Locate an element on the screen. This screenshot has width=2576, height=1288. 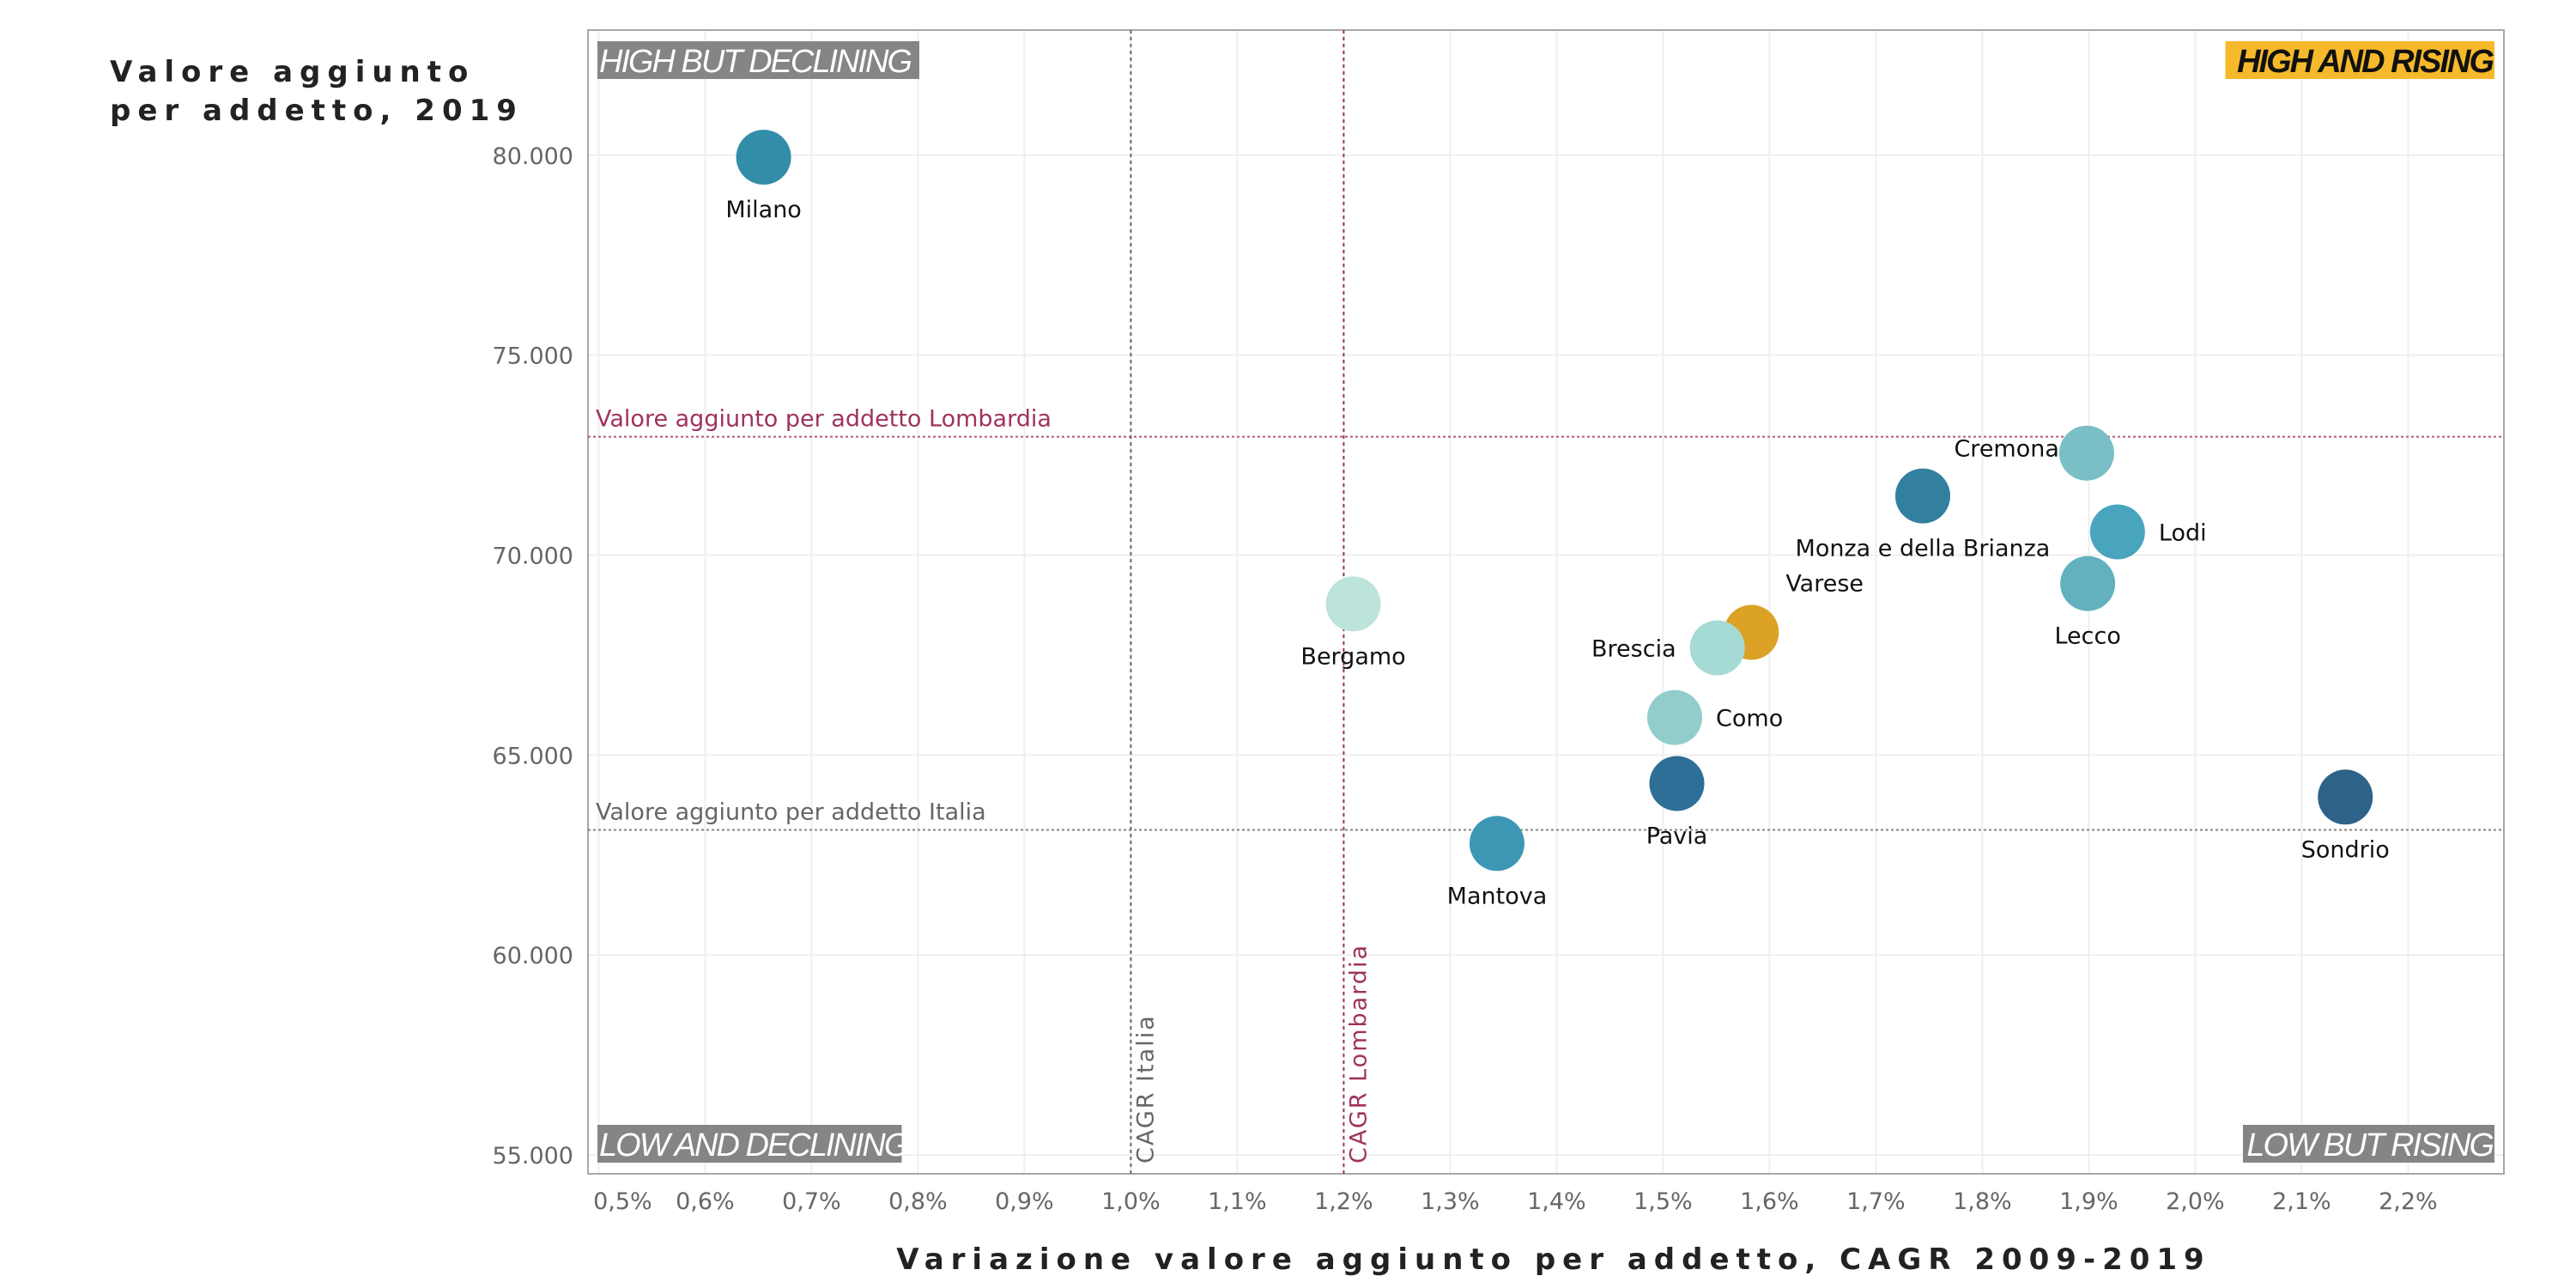
point-sondrio is located at coordinates (2345, 797).